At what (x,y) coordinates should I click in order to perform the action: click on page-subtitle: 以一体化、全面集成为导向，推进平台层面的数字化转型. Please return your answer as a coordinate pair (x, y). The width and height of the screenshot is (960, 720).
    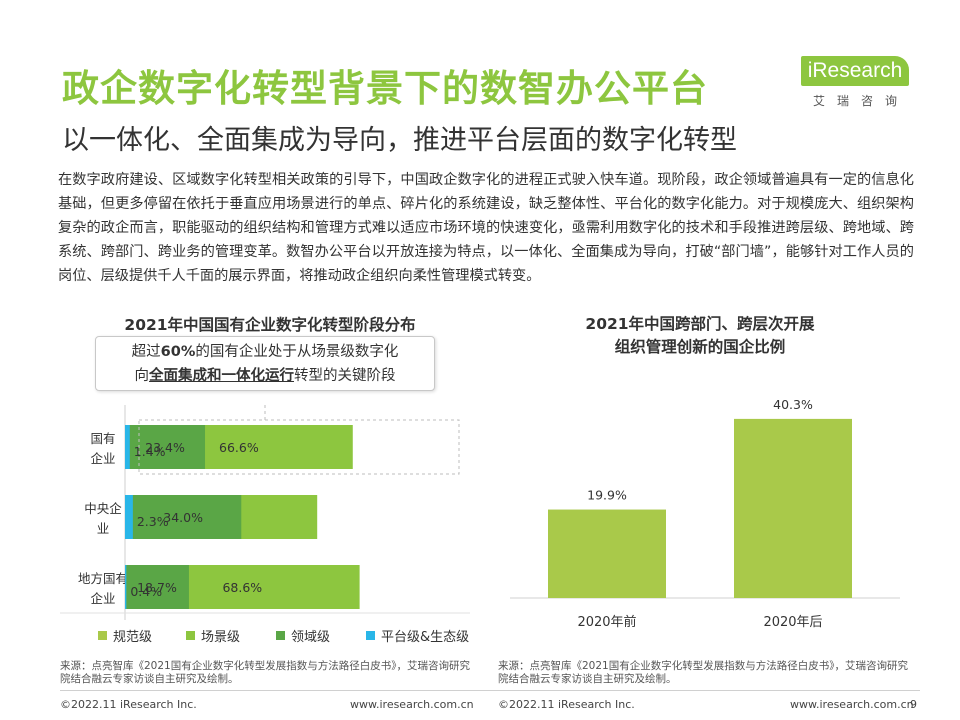
    Looking at the image, I should click on (399, 140).